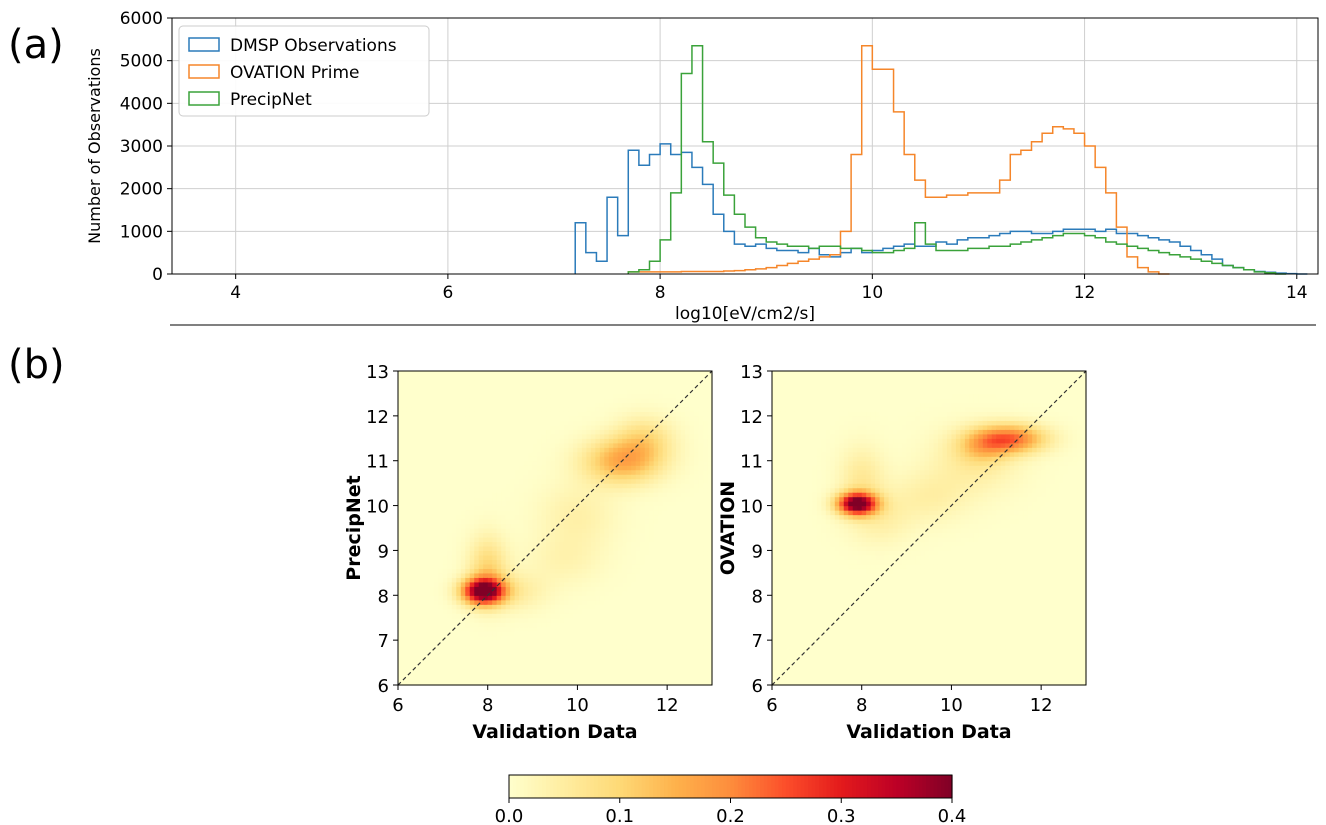  Describe the element at coordinates (304, 71) in the screenshot. I see `legend-frame` at that location.